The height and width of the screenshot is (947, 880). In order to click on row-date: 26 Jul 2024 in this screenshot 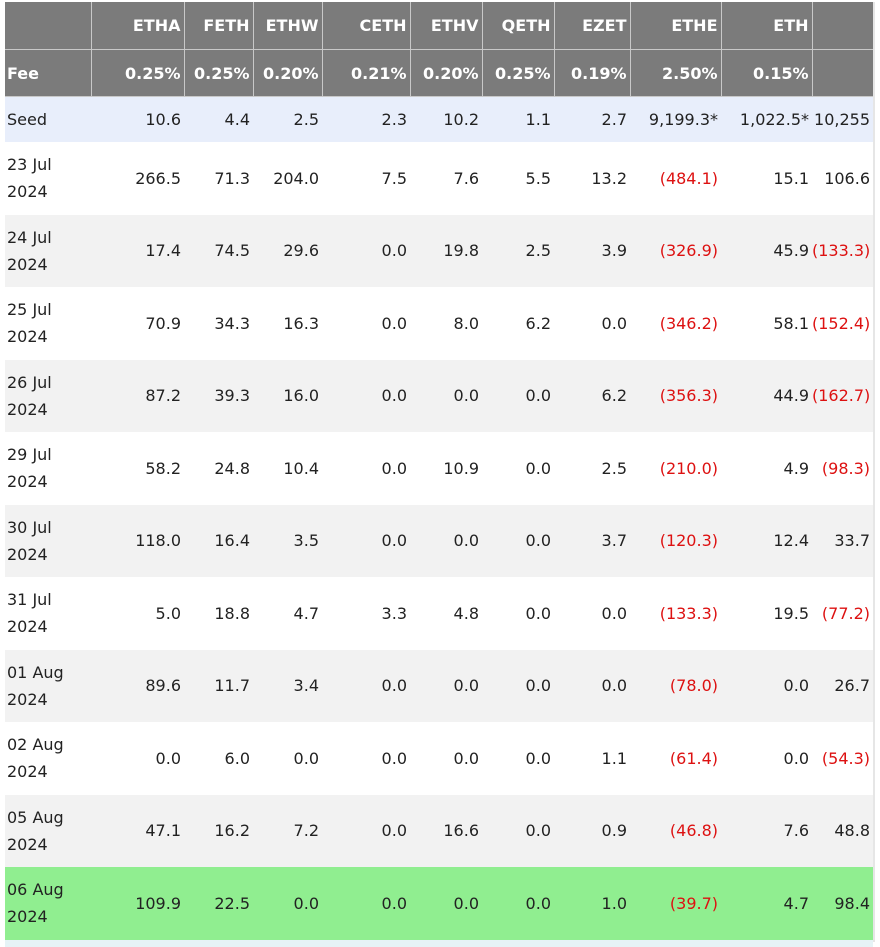, I will do `click(48, 395)`.